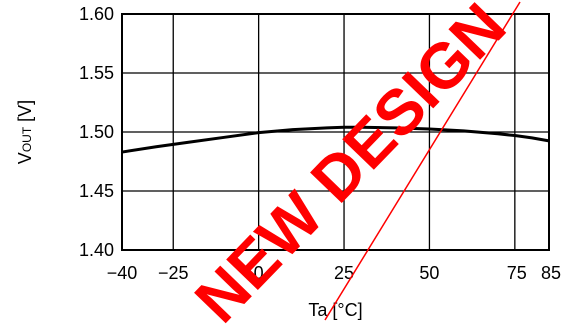 The width and height of the screenshot is (576, 332). Describe the element at coordinates (173, 273) in the screenshot. I see `x-tick-label: −25` at that location.